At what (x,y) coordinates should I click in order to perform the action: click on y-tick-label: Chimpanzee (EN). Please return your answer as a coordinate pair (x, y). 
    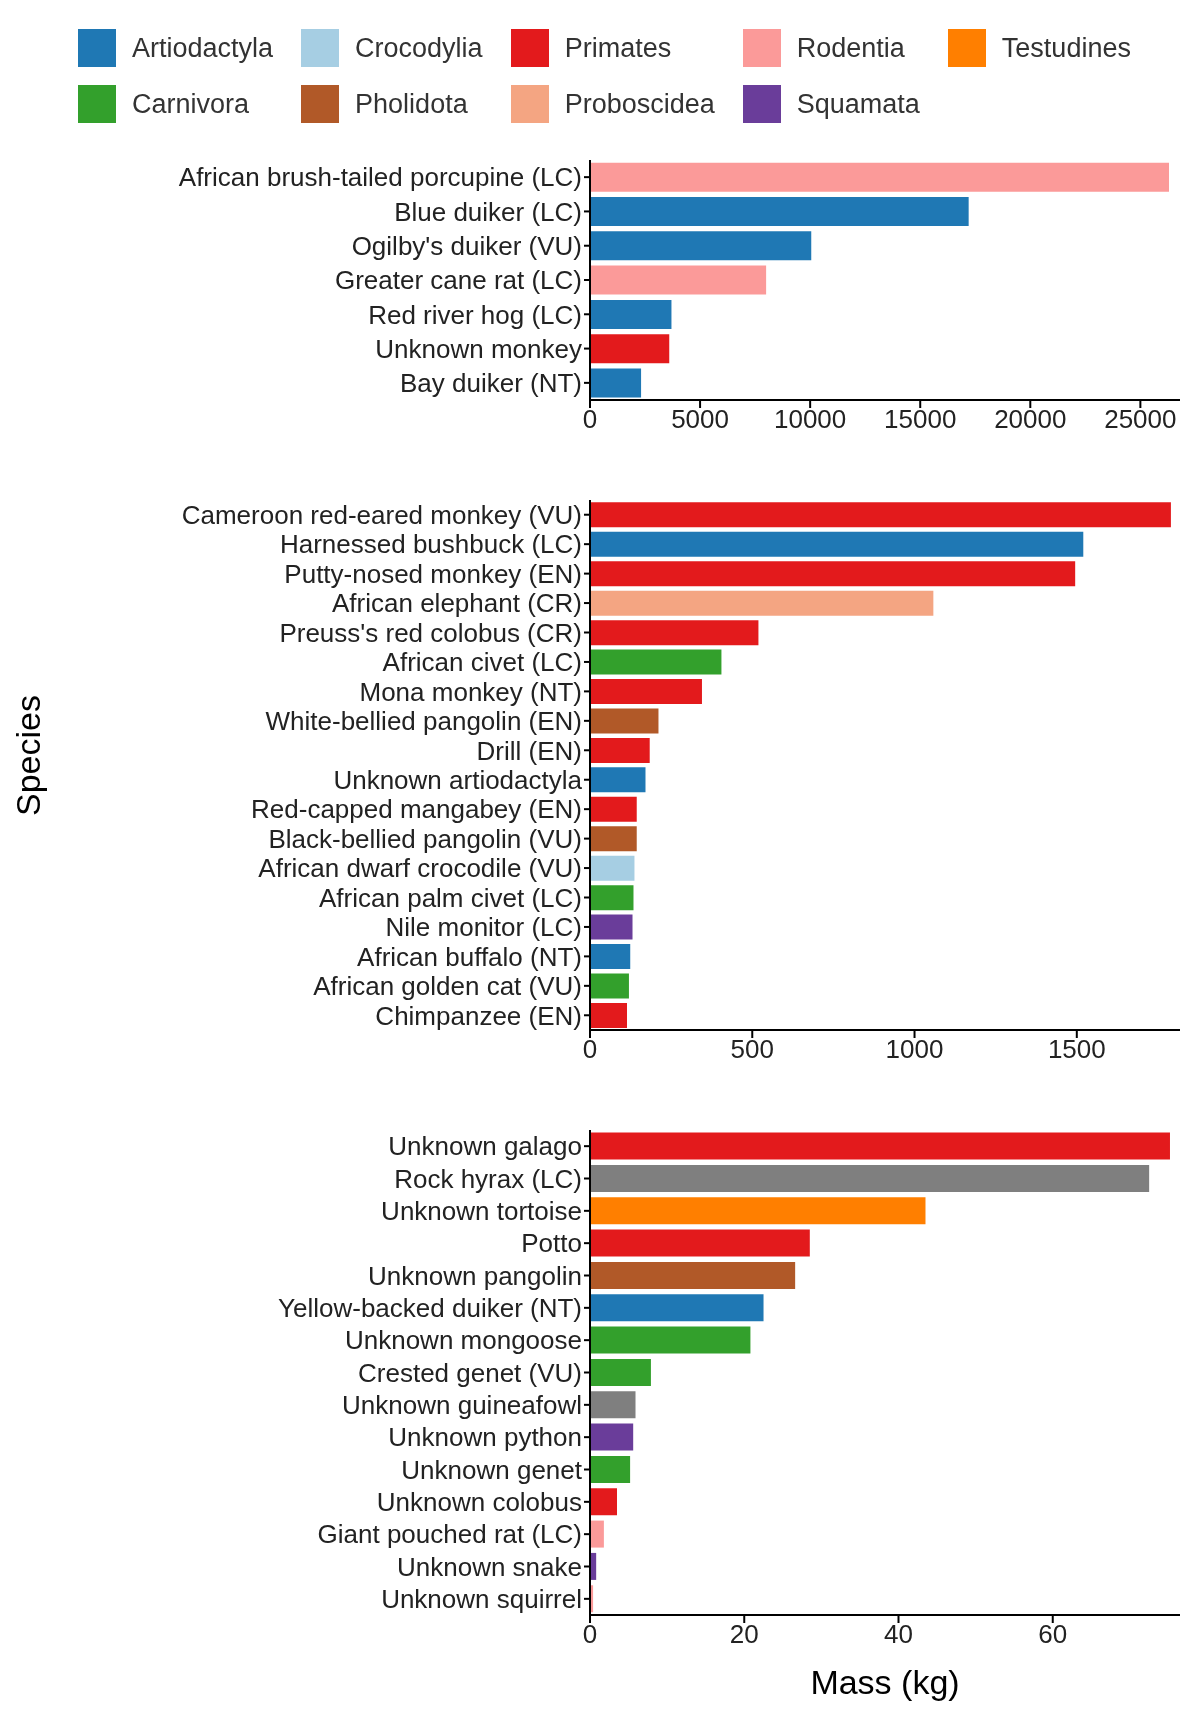
    Looking at the image, I should click on (478, 1015).